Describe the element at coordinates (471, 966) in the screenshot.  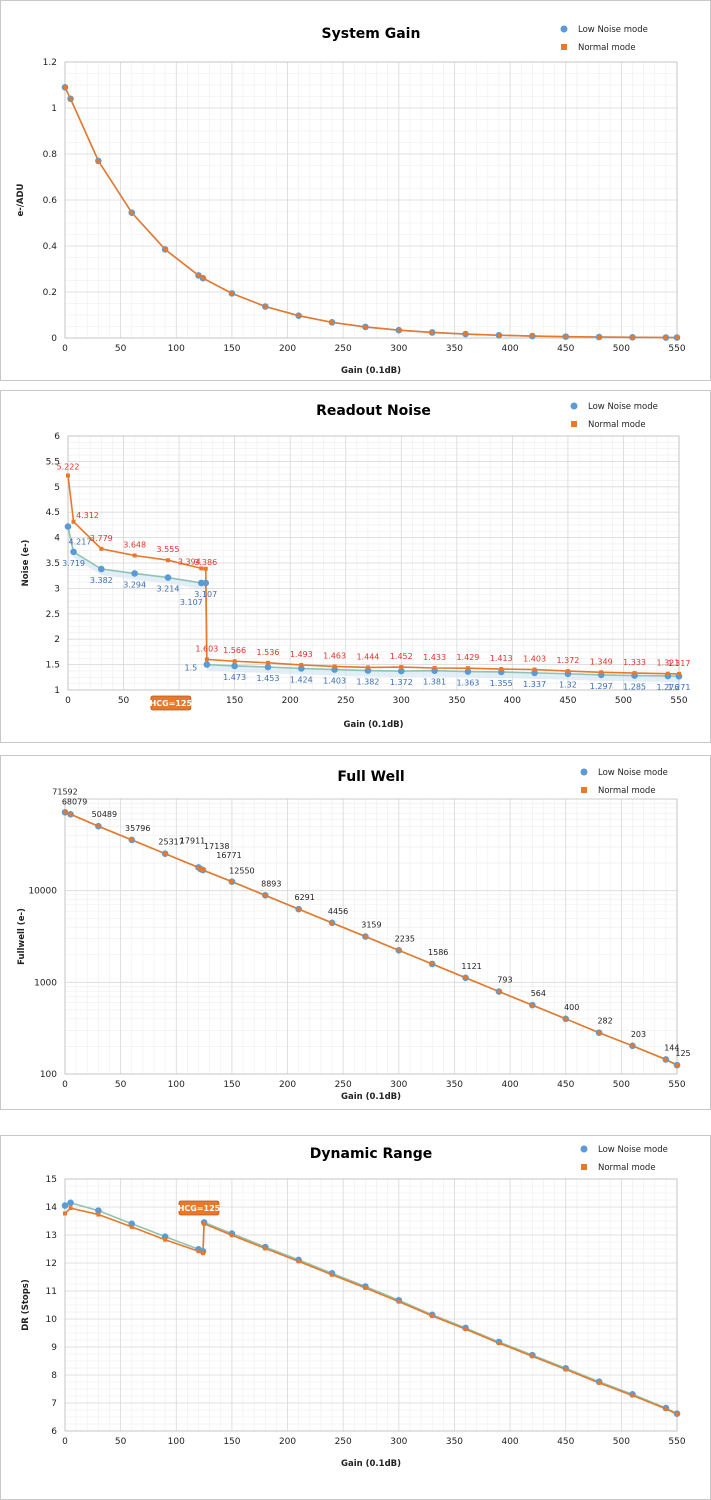
I see `full-well-data-label: 1121` at that location.